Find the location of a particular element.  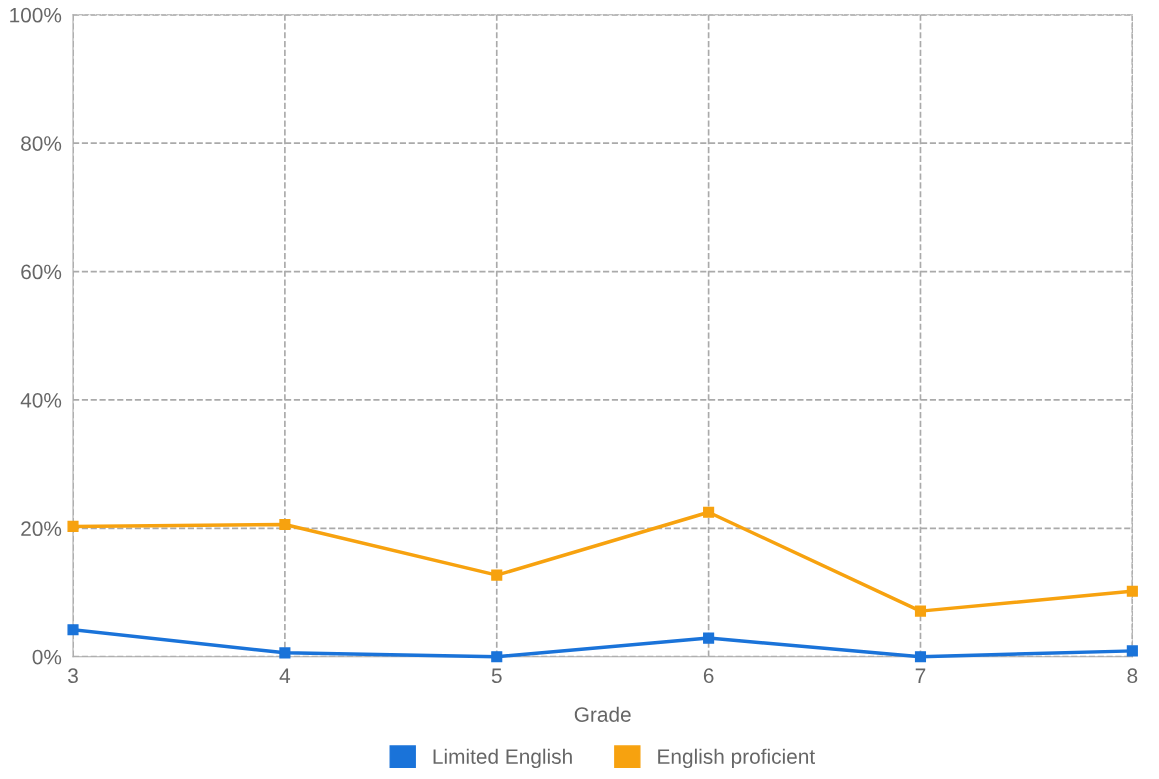

x-tick-label: 4 is located at coordinates (285, 675).